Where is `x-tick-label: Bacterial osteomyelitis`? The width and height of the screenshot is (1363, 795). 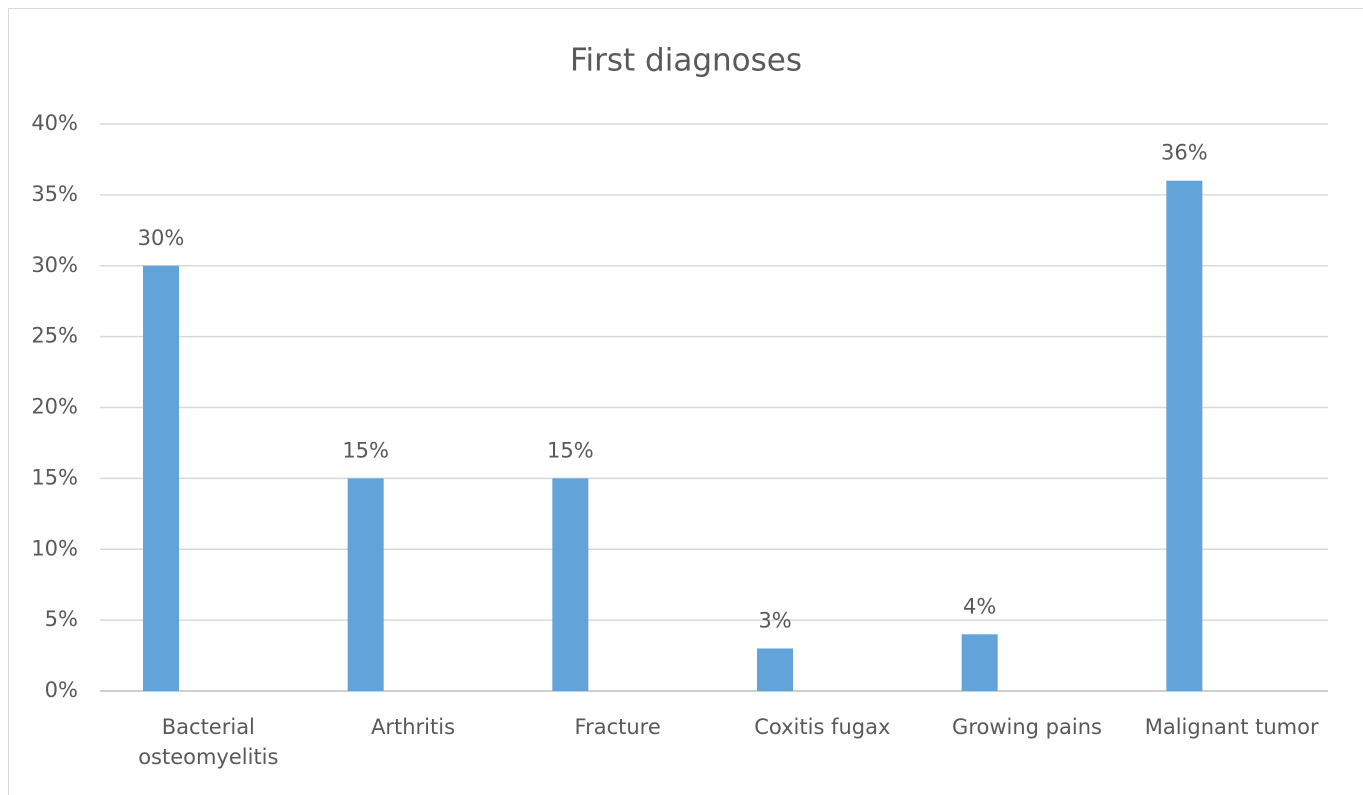 x-tick-label: Bacterial osteomyelitis is located at coordinates (208, 742).